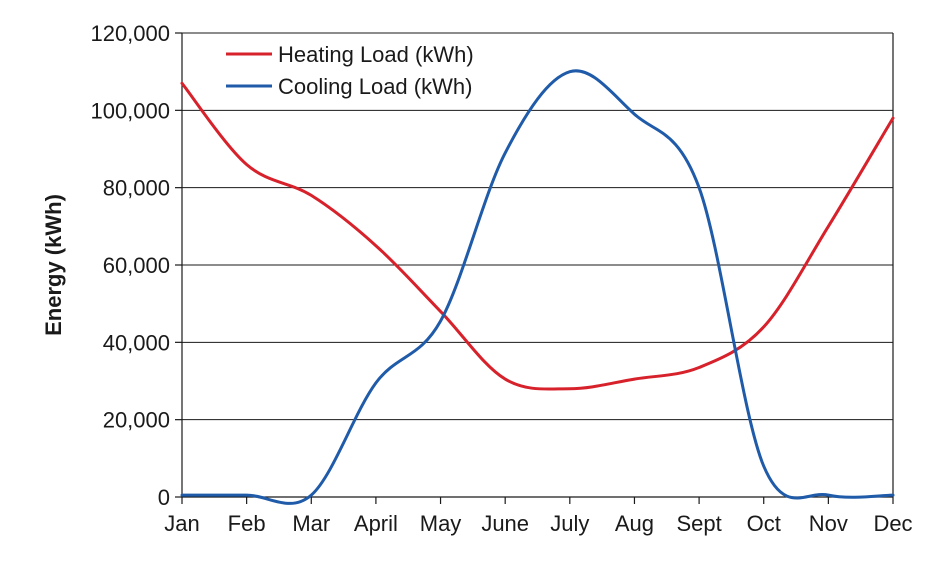 The width and height of the screenshot is (952, 563). I want to click on x-tick-label: Nov, so click(828, 523).